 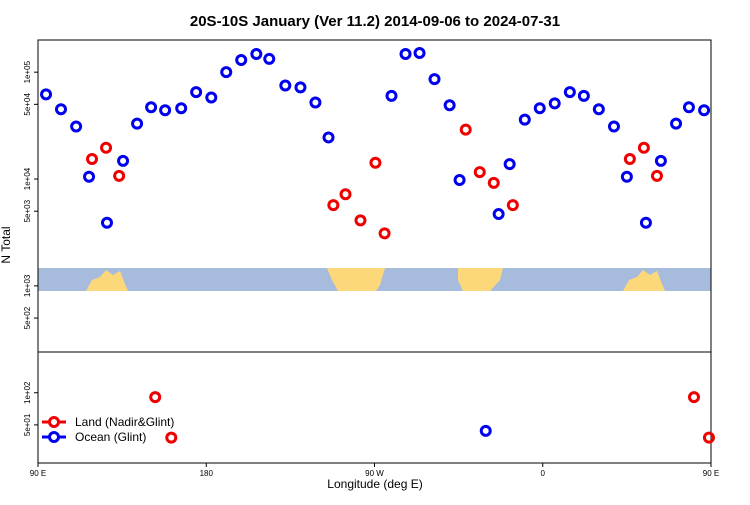 What do you see at coordinates (27, 424) in the screenshot?
I see `y-tick-label: 5e+01` at bounding box center [27, 424].